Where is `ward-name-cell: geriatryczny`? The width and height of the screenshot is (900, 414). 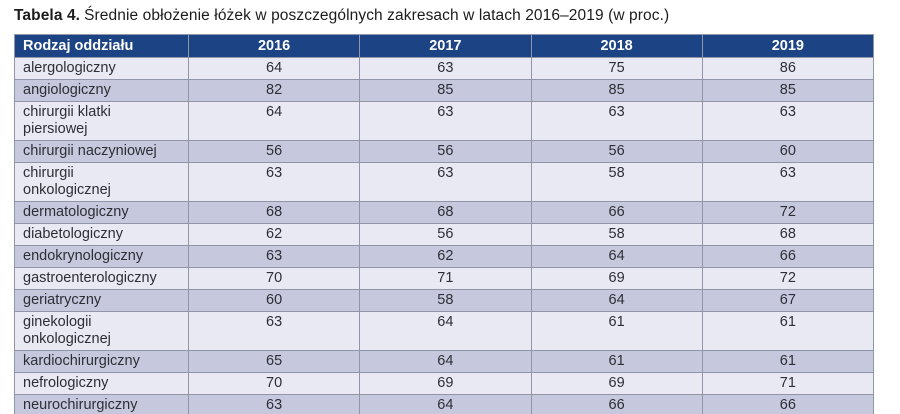
ward-name-cell: geriatryczny is located at coordinates (101, 300).